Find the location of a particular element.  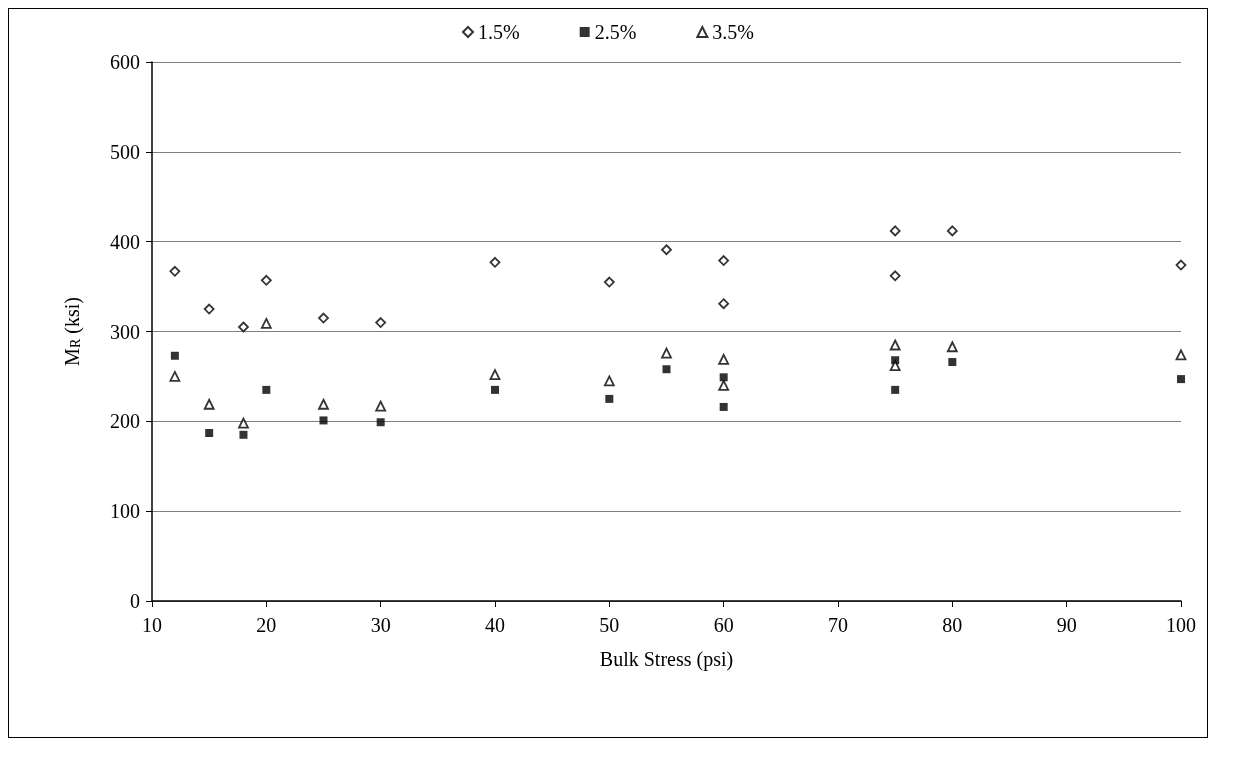

x-tick-label: 90 is located at coordinates (1066, 625).